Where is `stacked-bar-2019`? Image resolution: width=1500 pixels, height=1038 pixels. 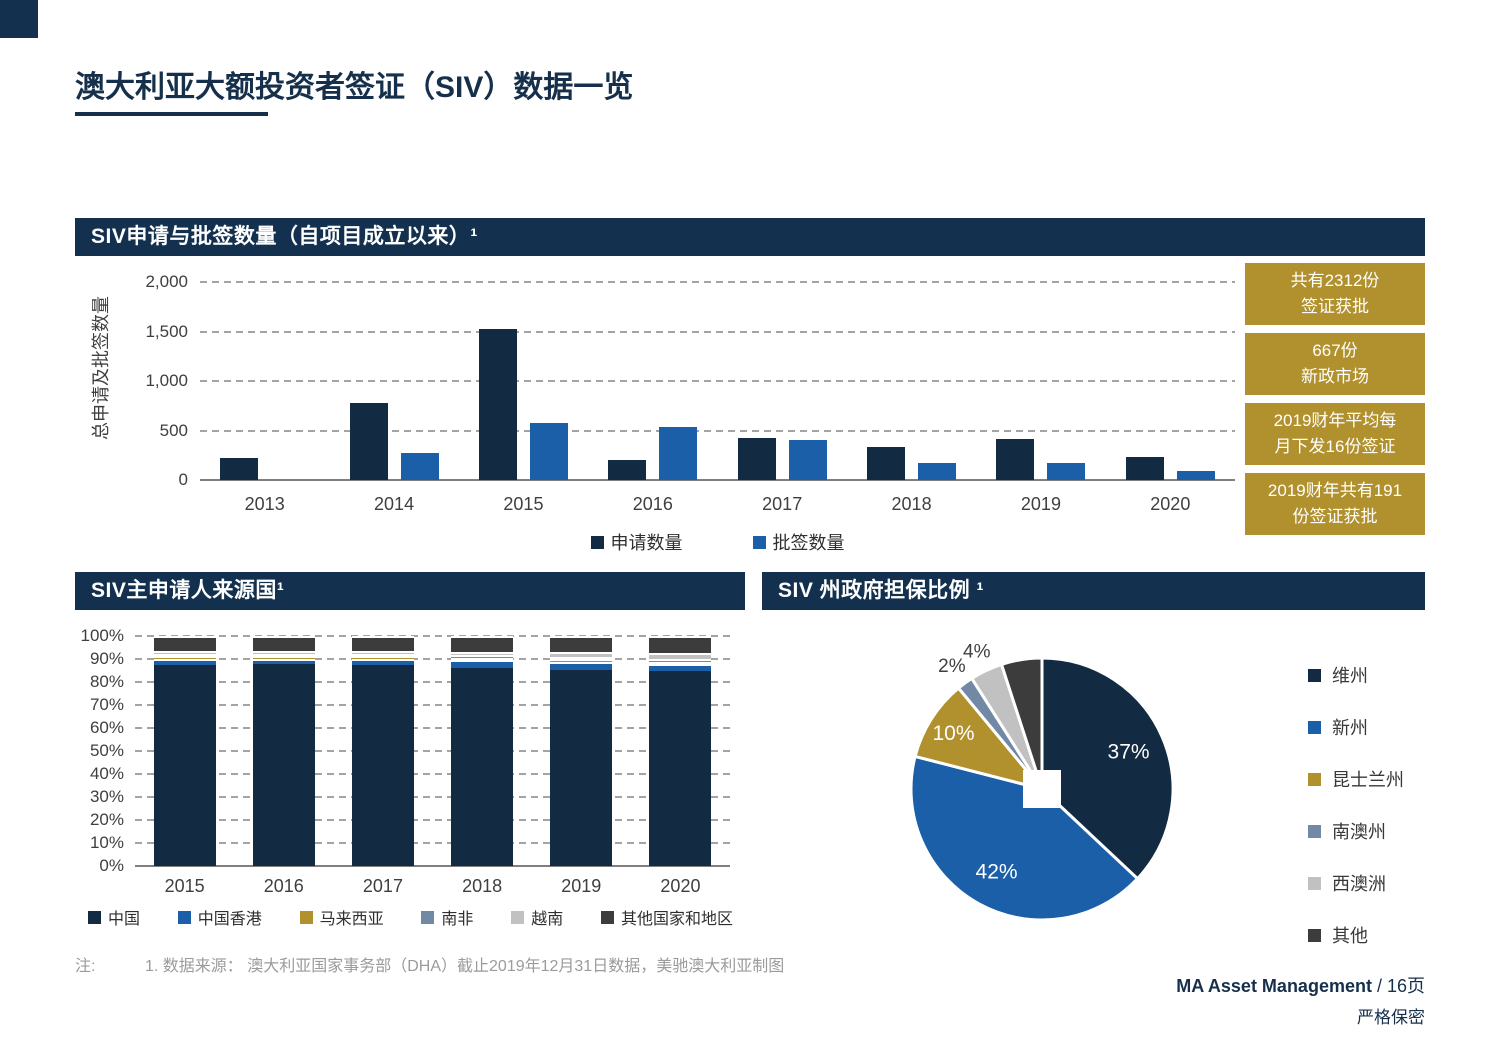 stacked-bar-2019 is located at coordinates (581, 750).